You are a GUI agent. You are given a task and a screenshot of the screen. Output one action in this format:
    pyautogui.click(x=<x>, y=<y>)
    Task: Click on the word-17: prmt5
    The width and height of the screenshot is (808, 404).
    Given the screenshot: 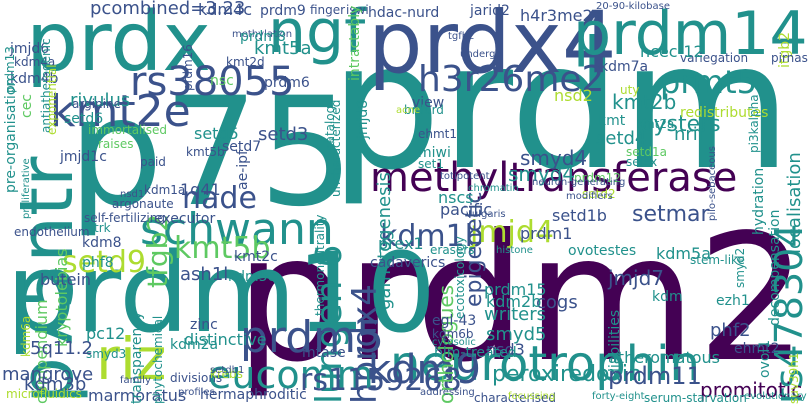 What is the action you would take?
    pyautogui.click(x=708, y=82)
    